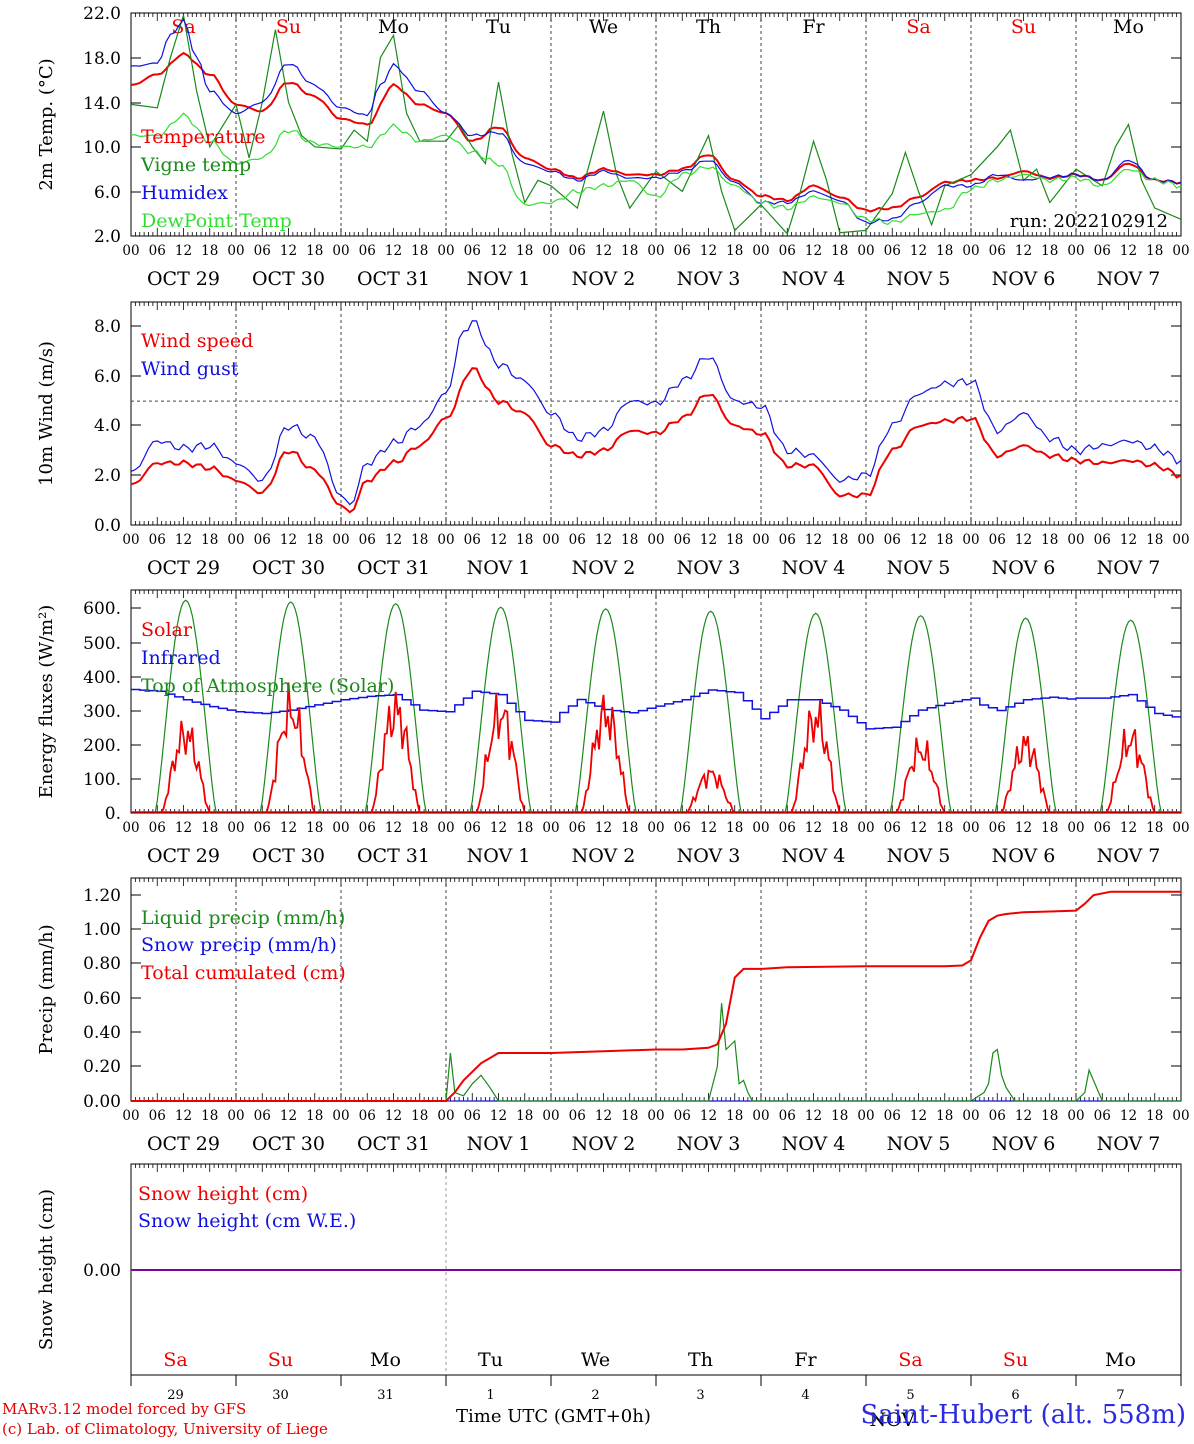 The width and height of the screenshot is (1194, 1444). I want to click on day-name-top: We, so click(603, 27).